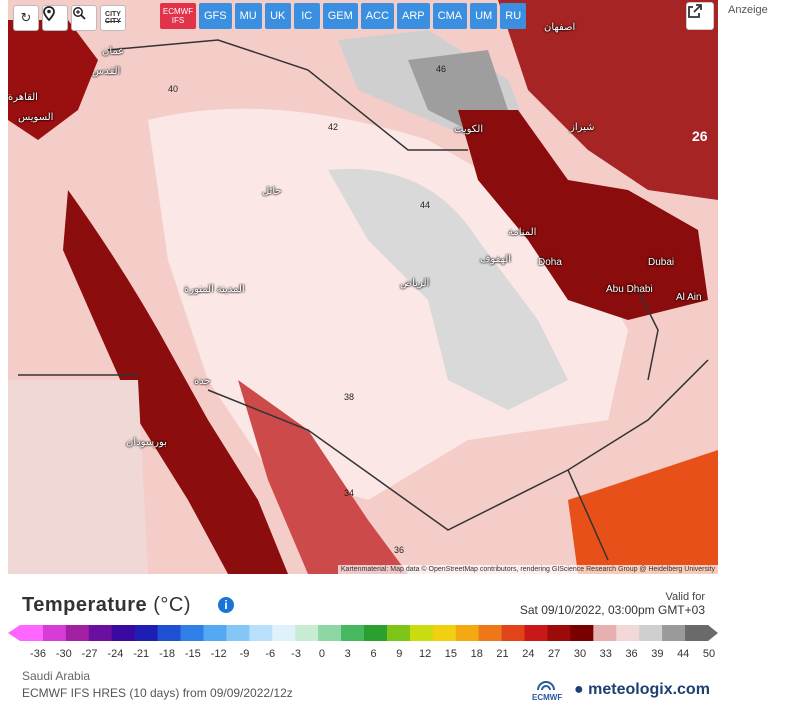 This screenshot has width=800, height=713. I want to click on tab-um: UM, so click(484, 16).